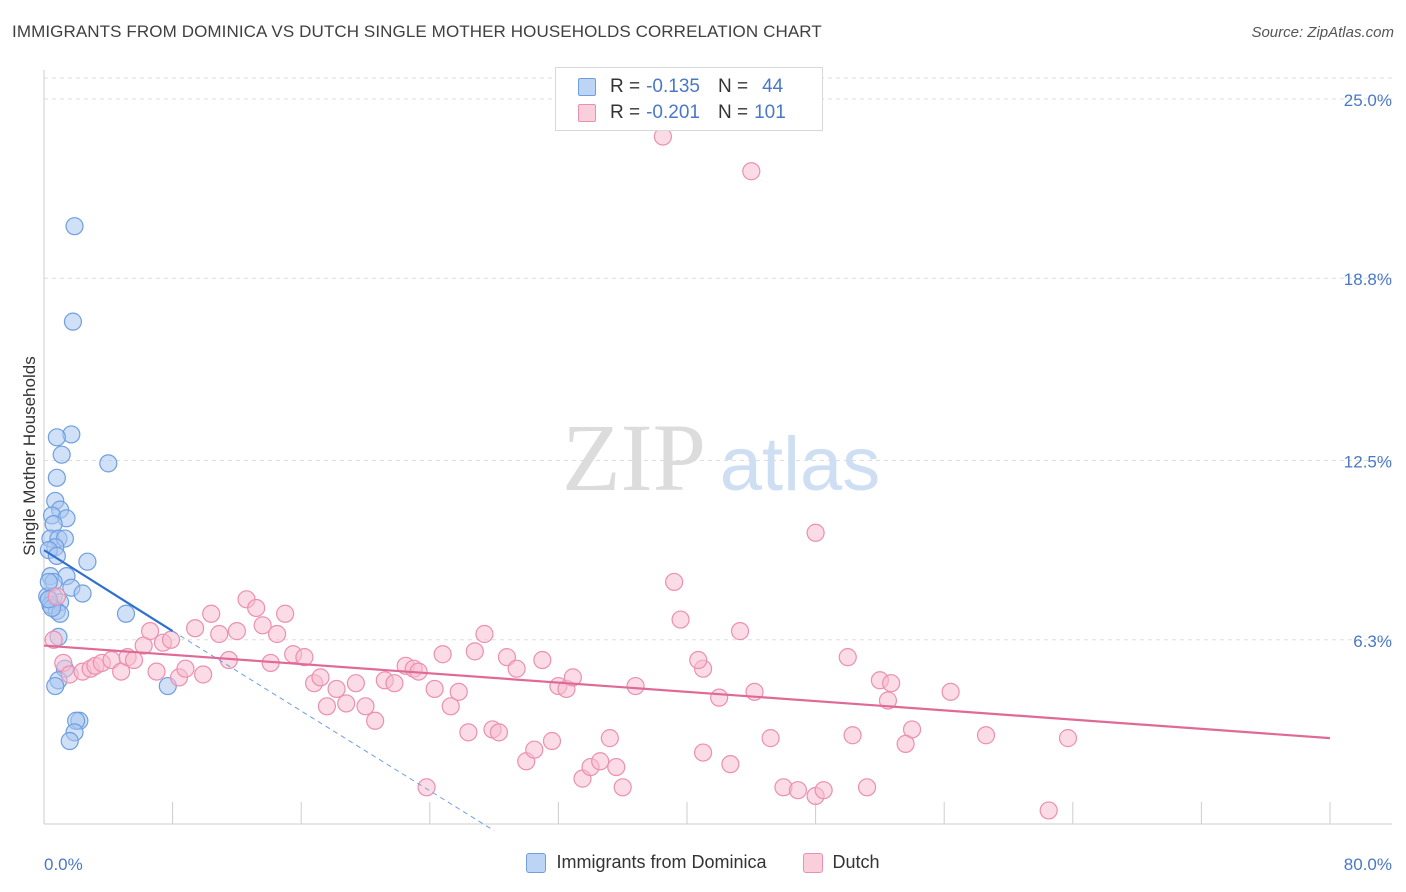  I want to click on y-tick-label: 25.0%, so click(1368, 100).